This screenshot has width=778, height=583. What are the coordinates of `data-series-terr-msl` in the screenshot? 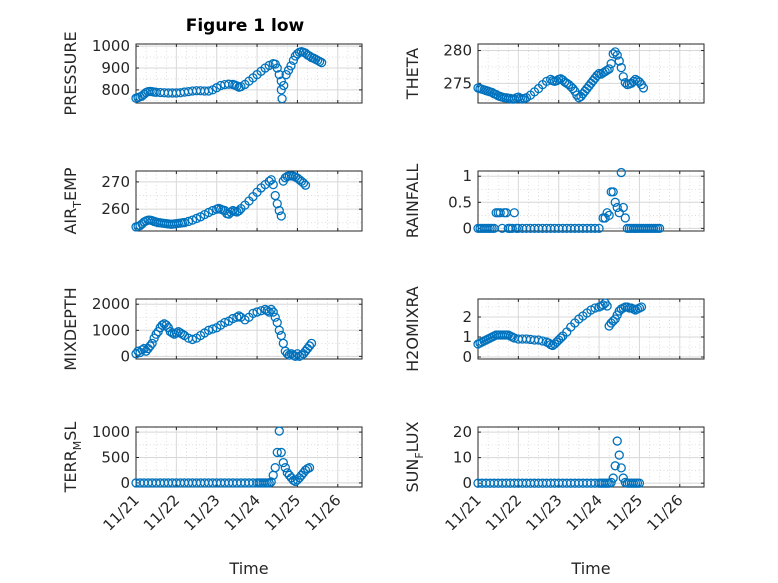 It's located at (223, 457).